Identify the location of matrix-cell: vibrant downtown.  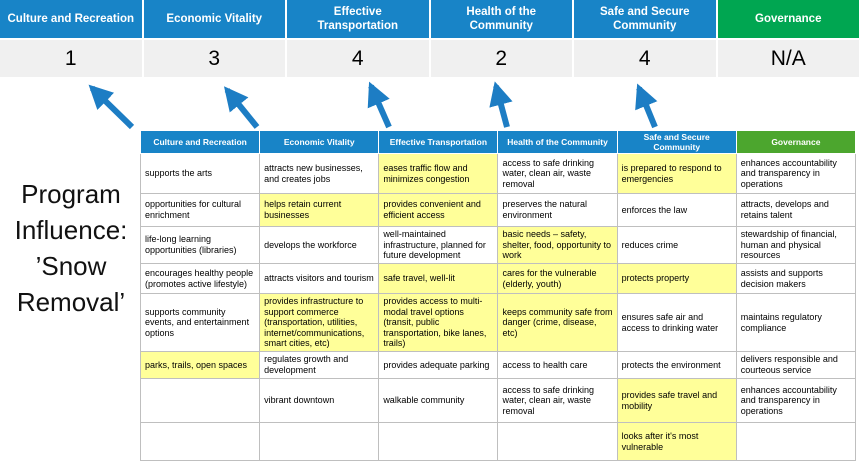
(319, 401).